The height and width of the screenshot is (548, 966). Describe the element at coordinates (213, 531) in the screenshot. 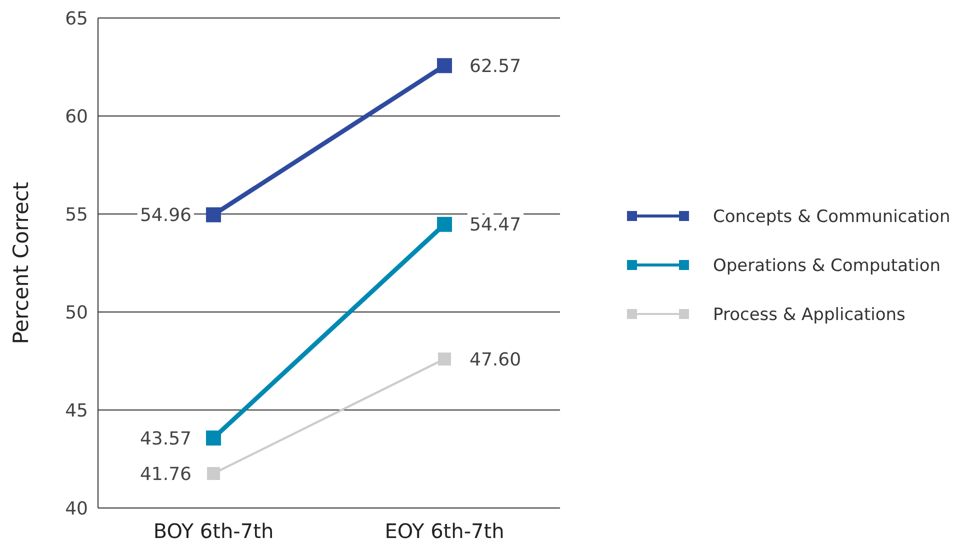

I see `x-tick-label: BOY 6th-7th` at that location.